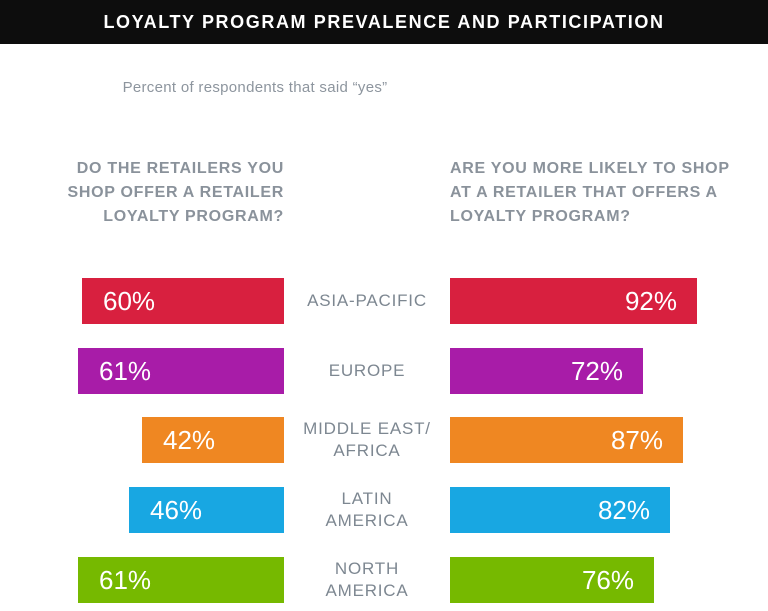 The image size is (768, 611). I want to click on region-label-line: LATIN, so click(367, 498).